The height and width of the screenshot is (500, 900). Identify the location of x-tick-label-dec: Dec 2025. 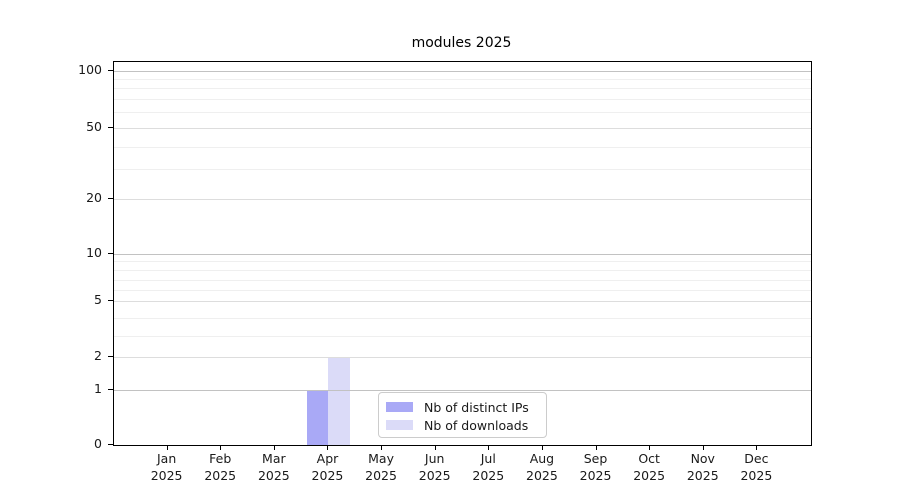
(756, 467).